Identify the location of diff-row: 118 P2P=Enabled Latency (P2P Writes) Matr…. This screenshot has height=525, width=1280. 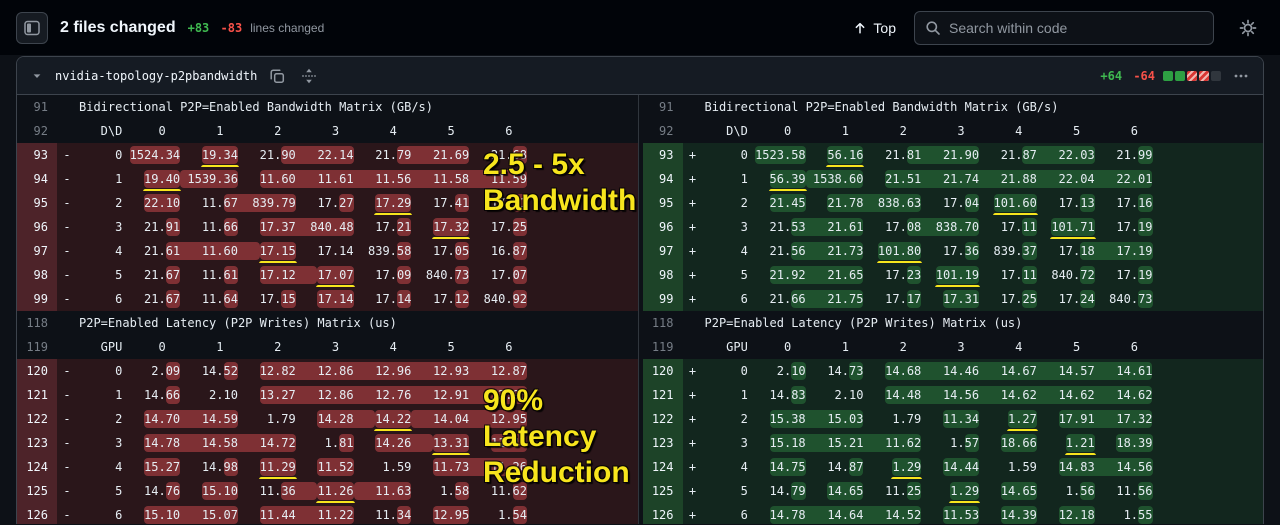
(327, 323).